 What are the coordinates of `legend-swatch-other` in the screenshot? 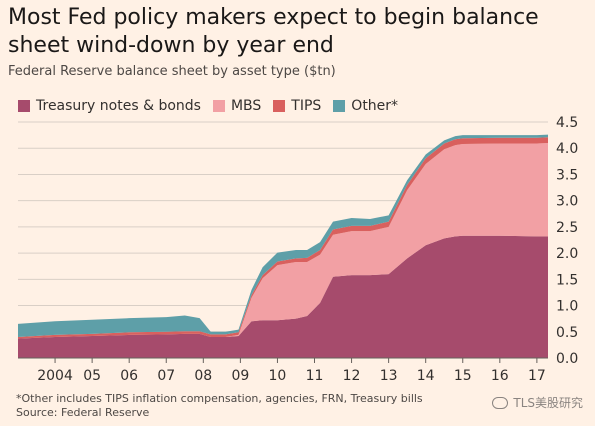 It's located at (339, 106).